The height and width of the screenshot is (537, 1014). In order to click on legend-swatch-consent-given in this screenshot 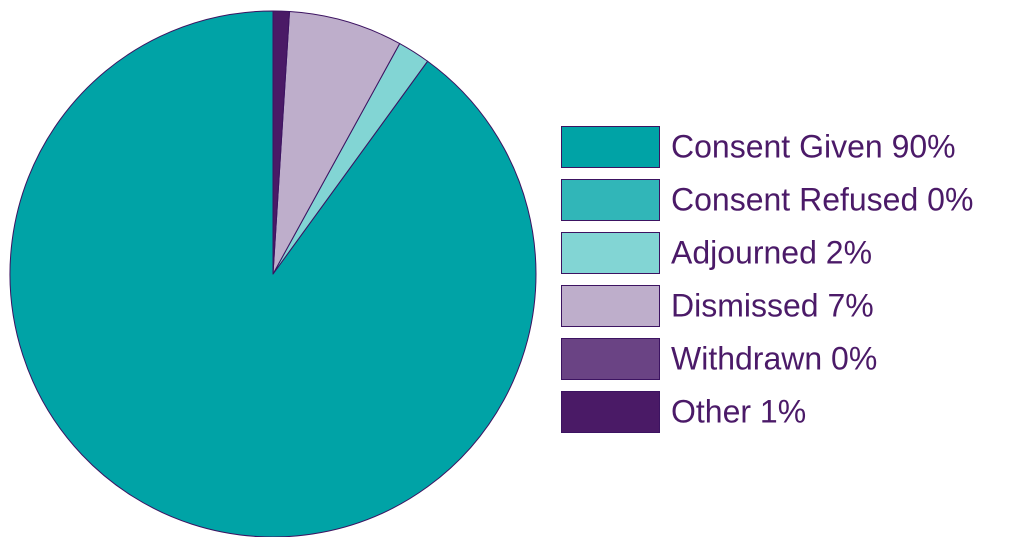, I will do `click(610, 147)`.